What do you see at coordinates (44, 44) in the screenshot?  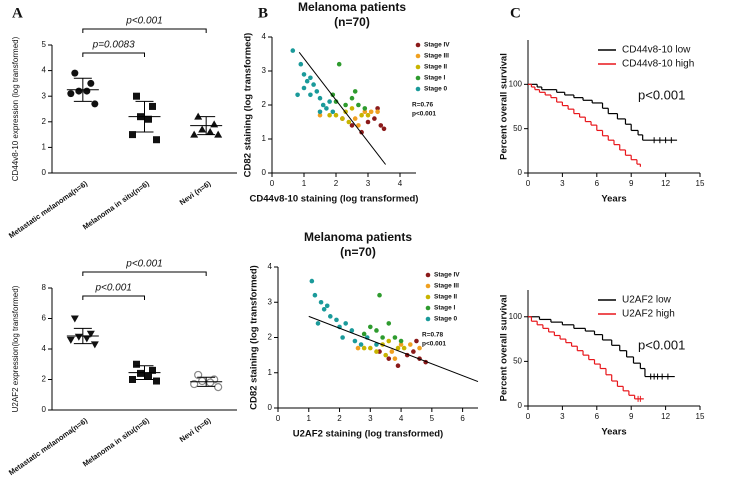 I see `y-tick-label: 5` at bounding box center [44, 44].